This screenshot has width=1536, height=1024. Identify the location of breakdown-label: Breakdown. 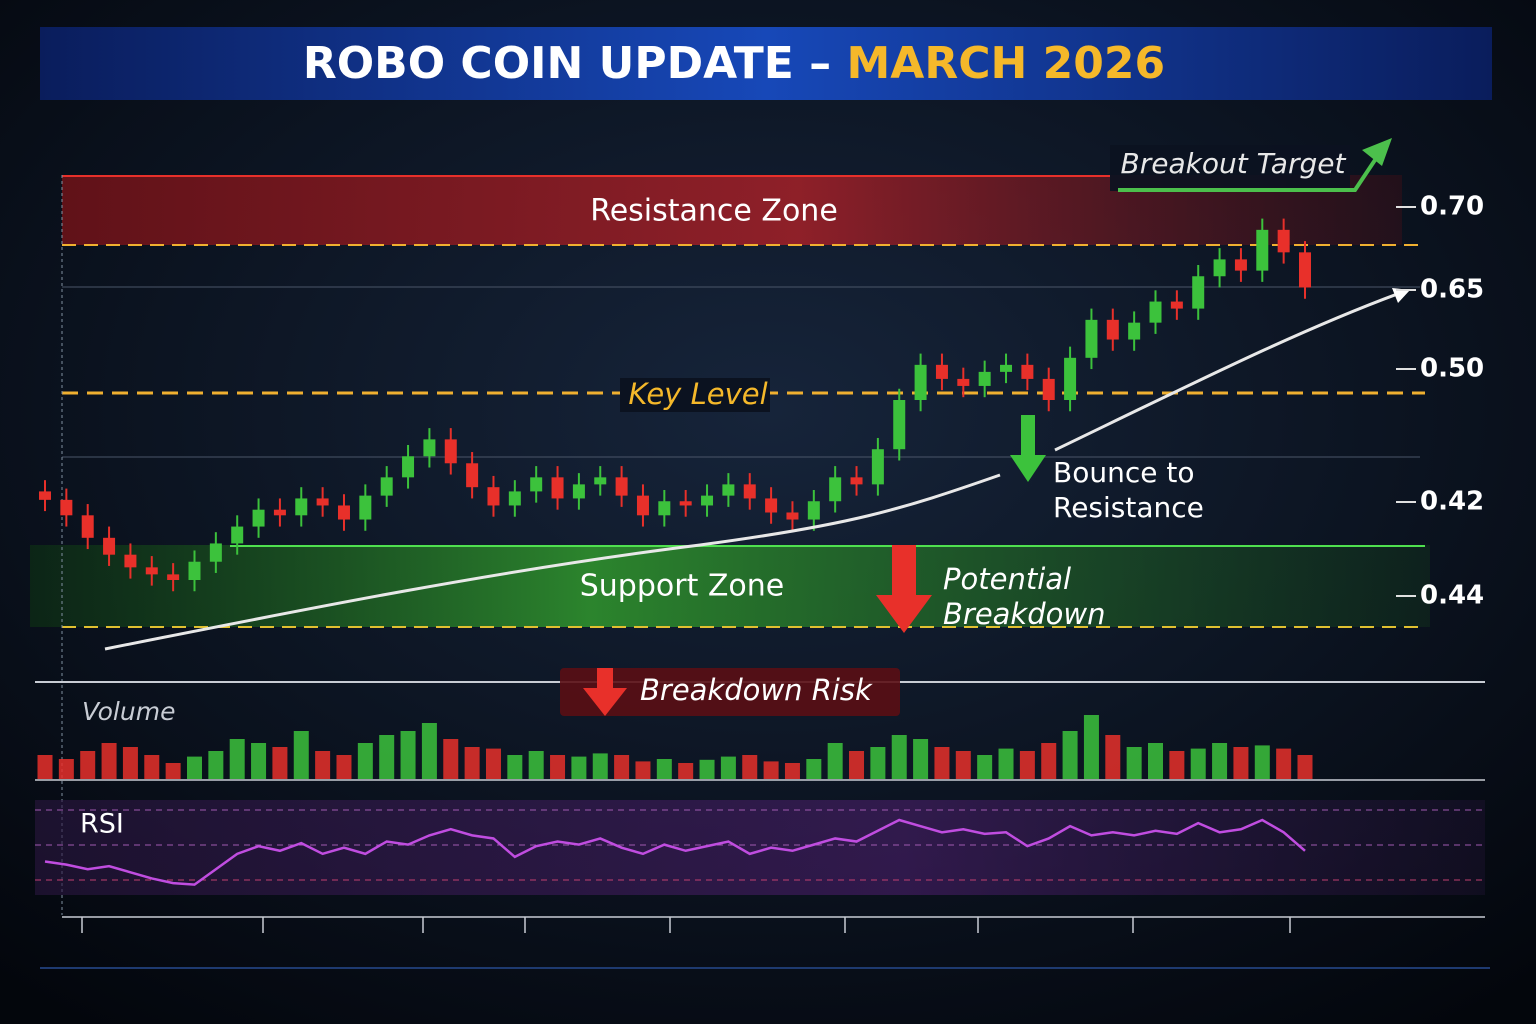
(1024, 614).